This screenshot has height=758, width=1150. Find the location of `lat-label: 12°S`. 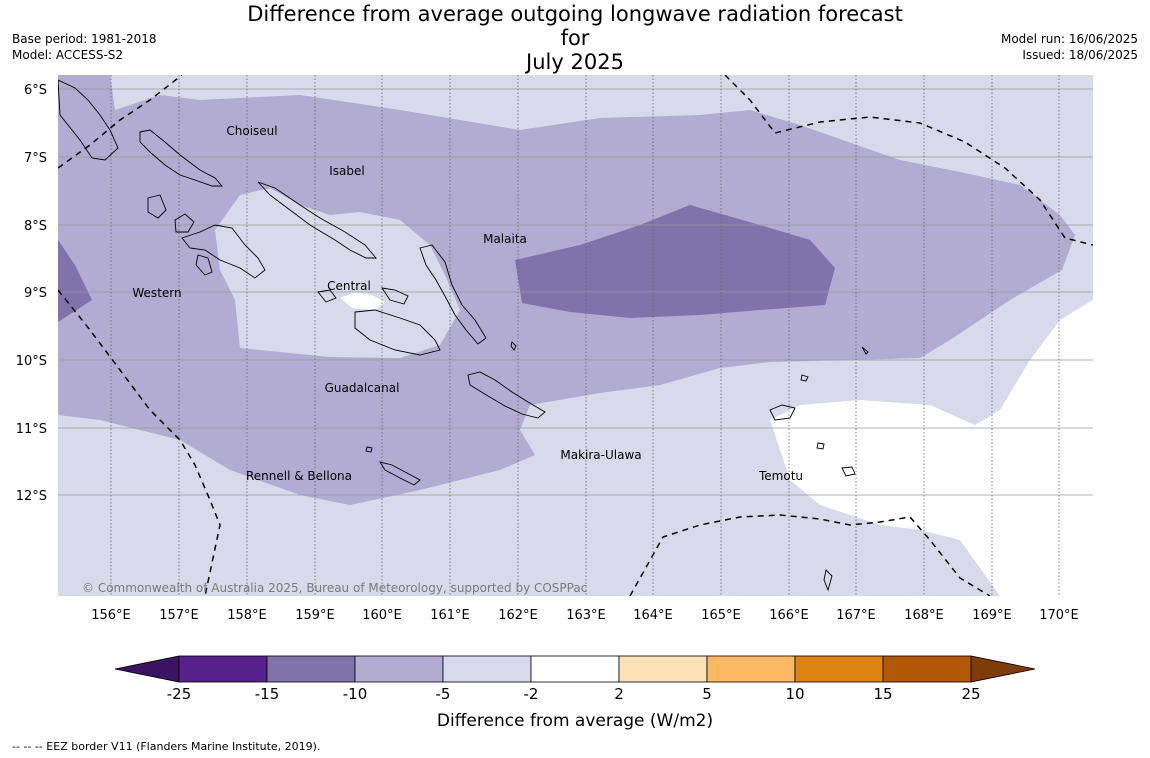

lat-label: 12°S is located at coordinates (31, 496).